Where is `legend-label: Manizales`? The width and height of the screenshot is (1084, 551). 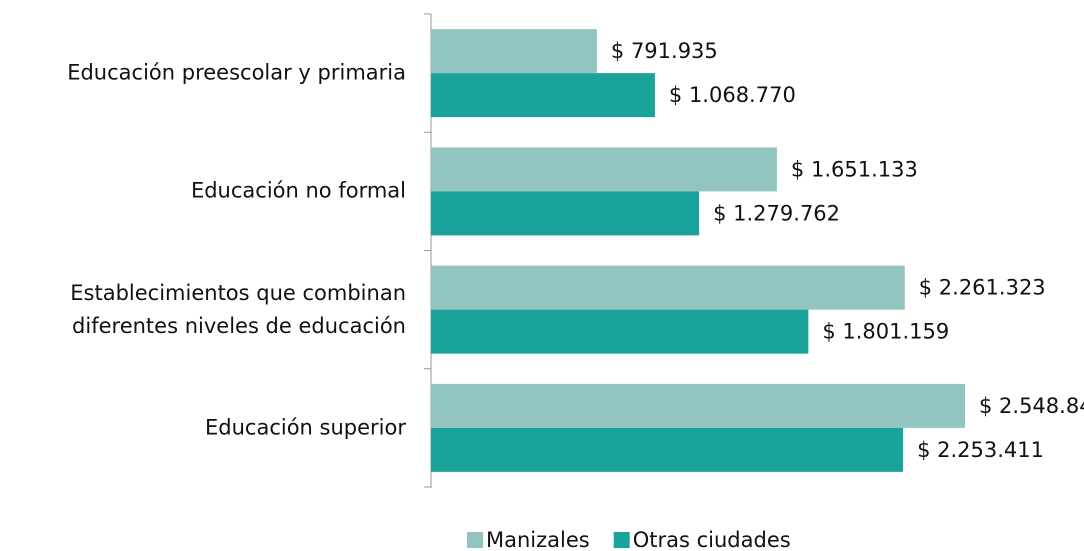 legend-label: Manizales is located at coordinates (538, 539).